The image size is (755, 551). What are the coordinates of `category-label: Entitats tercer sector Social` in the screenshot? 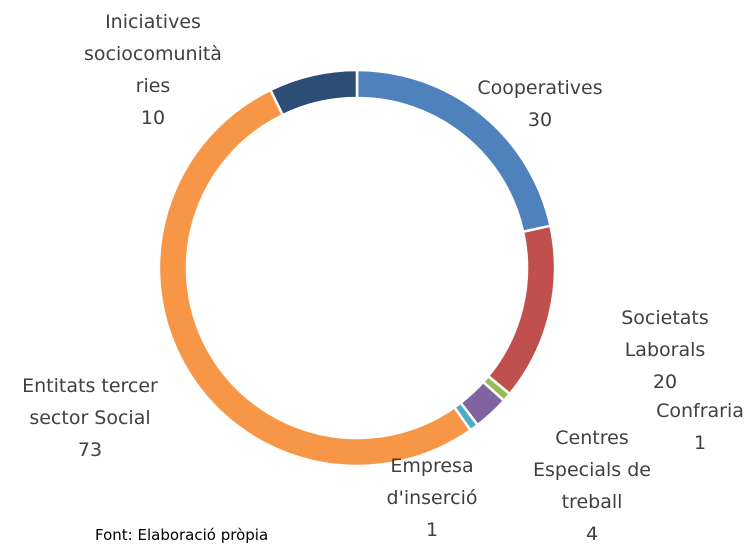 It's located at (90, 402).